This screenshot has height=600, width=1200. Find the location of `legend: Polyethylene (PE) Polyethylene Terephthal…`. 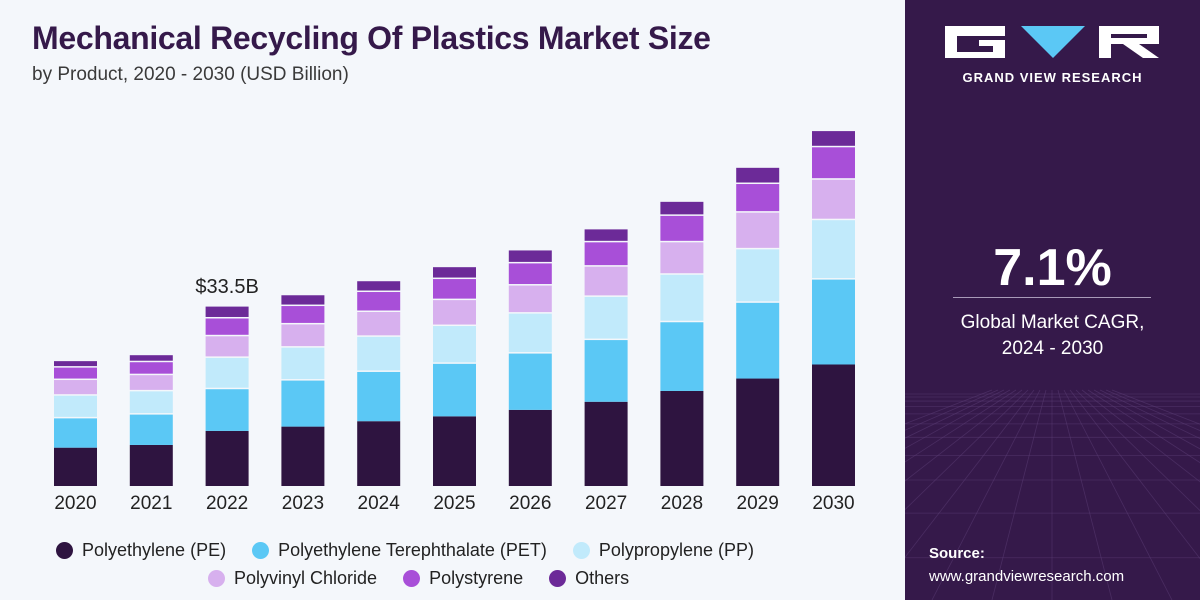

legend: Polyethylene (PE) Polyethylene Terephthal… is located at coordinates (476, 564).